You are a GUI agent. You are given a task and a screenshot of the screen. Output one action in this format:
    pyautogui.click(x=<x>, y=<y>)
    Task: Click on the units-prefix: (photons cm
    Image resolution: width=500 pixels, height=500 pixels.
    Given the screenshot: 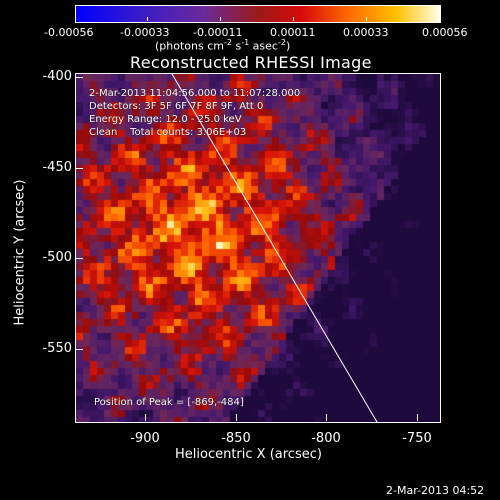 What is the action you would take?
    pyautogui.click(x=189, y=46)
    